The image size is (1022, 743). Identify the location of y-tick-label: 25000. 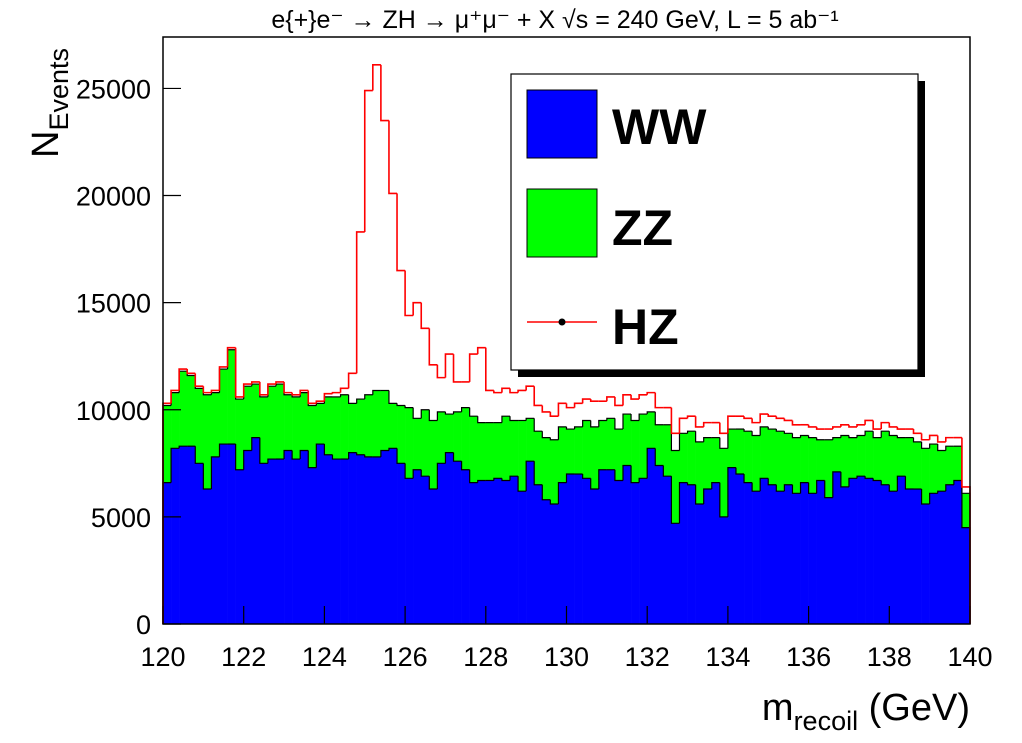
(113, 89).